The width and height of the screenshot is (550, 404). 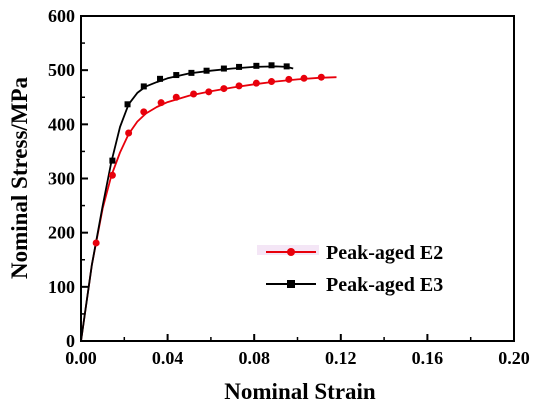 What do you see at coordinates (350, 269) in the screenshot?
I see `legend: Peak-aged E2 Peak-aged E3` at bounding box center [350, 269].